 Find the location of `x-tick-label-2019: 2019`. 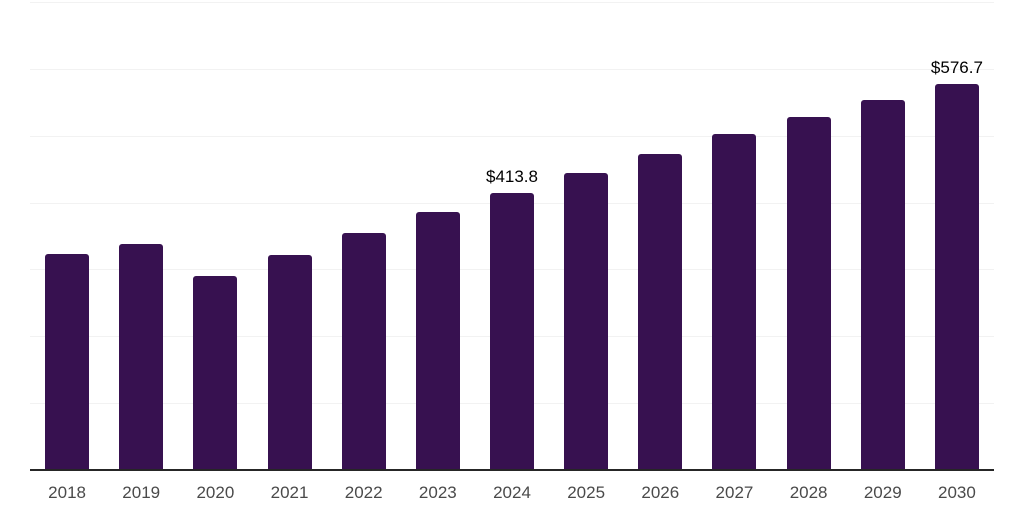

x-tick-label-2019: 2019 is located at coordinates (141, 492).